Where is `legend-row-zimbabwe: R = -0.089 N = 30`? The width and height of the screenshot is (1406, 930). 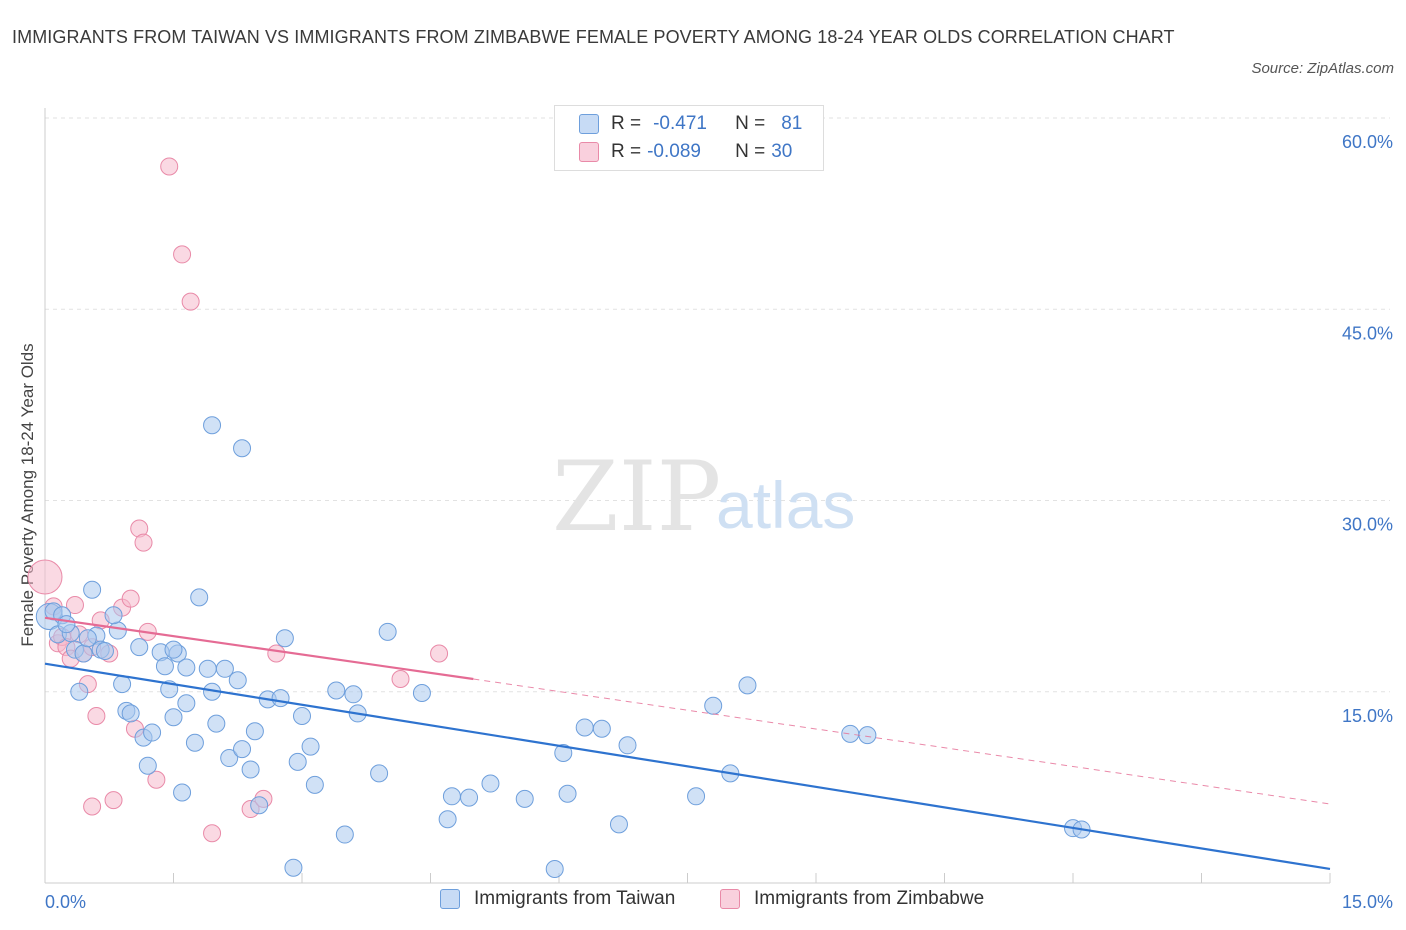
legend-row-zimbabwe: R = -0.089 N = 30 is located at coordinates (685, 152).